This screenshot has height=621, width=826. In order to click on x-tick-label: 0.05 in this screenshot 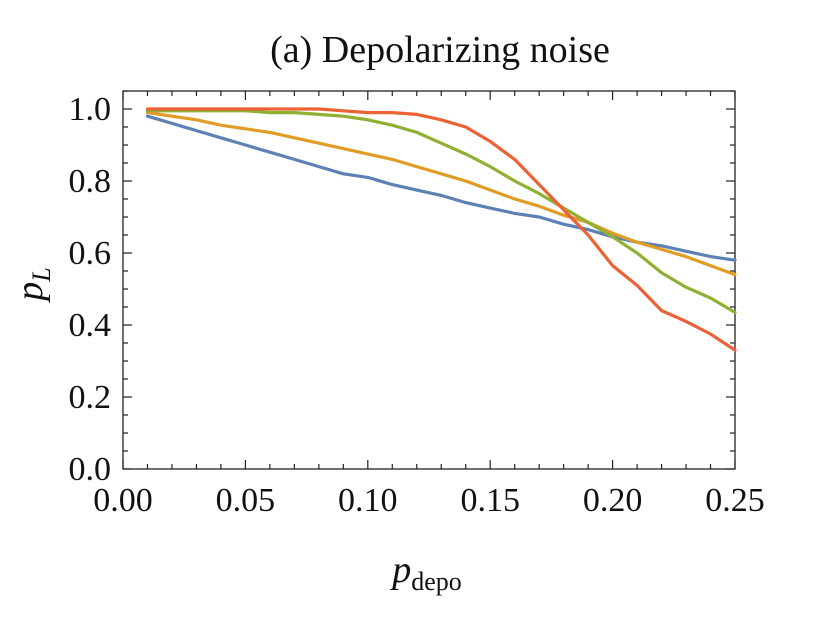, I will do `click(246, 500)`.